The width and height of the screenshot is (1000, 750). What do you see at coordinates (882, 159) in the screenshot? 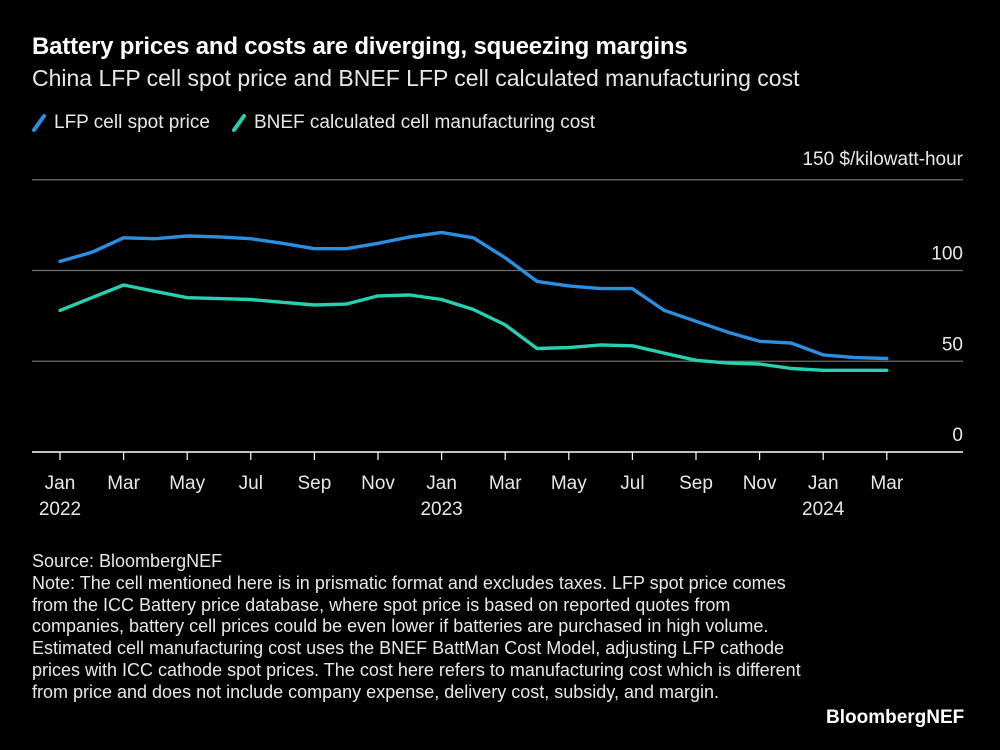
I see `y-axis-unit-label: 150 $/kilowatt-hour` at bounding box center [882, 159].